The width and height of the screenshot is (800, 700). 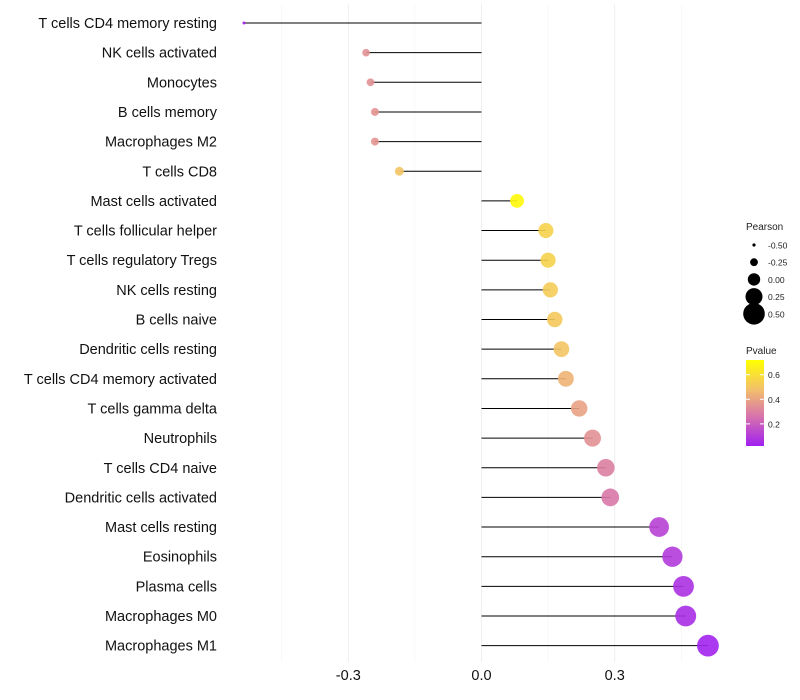 What do you see at coordinates (120, 380) in the screenshot?
I see `category-label: T cells CD4 memory activated` at bounding box center [120, 380].